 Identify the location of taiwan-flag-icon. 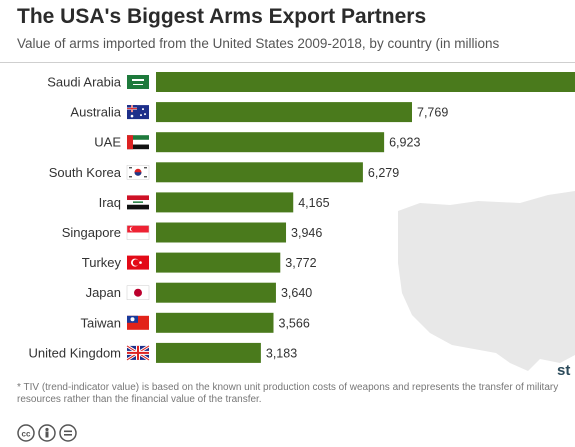
(138, 322).